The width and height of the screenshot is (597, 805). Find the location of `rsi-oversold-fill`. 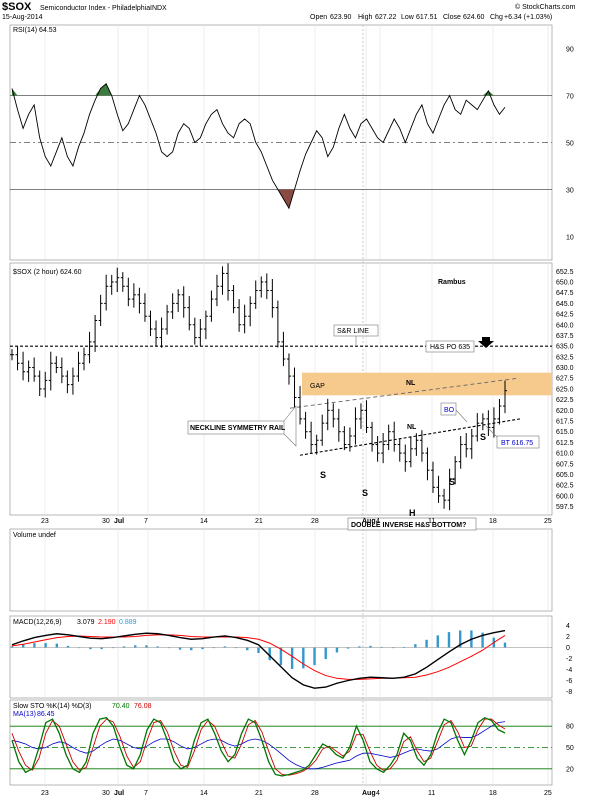

rsi-oversold-fill is located at coordinates (286, 199).